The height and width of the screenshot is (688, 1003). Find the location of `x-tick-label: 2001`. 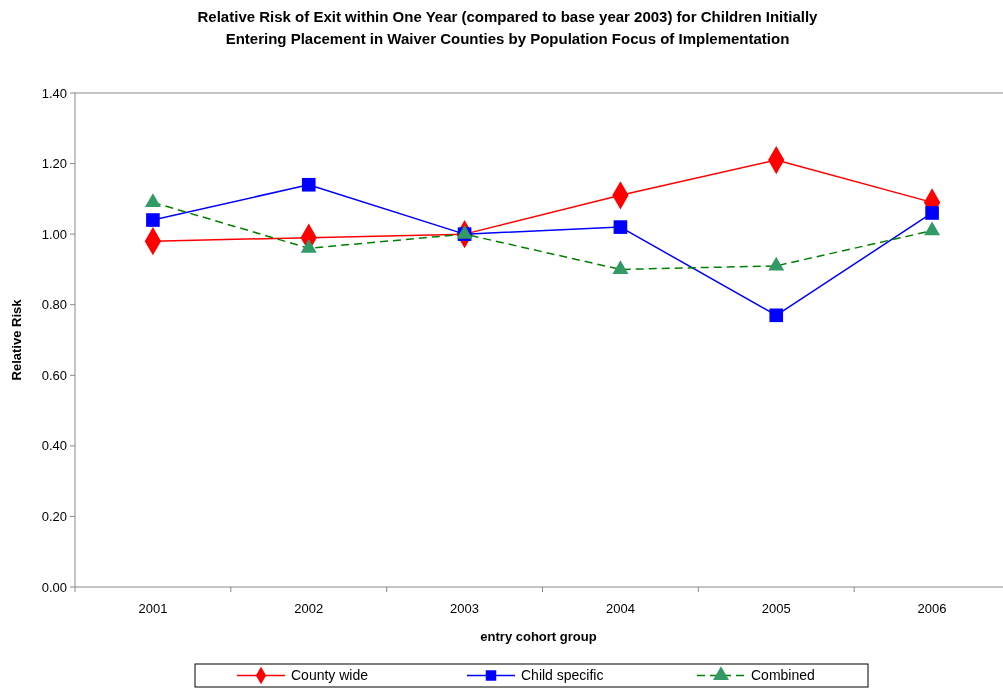

x-tick-label: 2001 is located at coordinates (153, 608).